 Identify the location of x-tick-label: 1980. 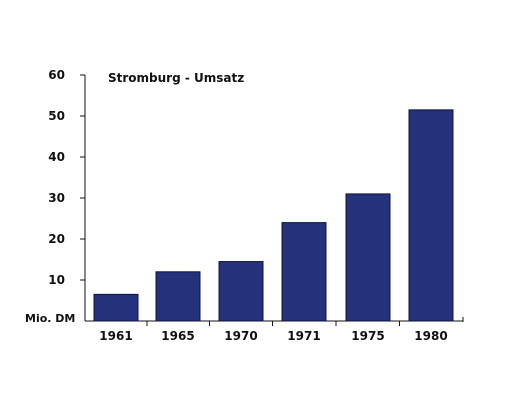
(430, 336).